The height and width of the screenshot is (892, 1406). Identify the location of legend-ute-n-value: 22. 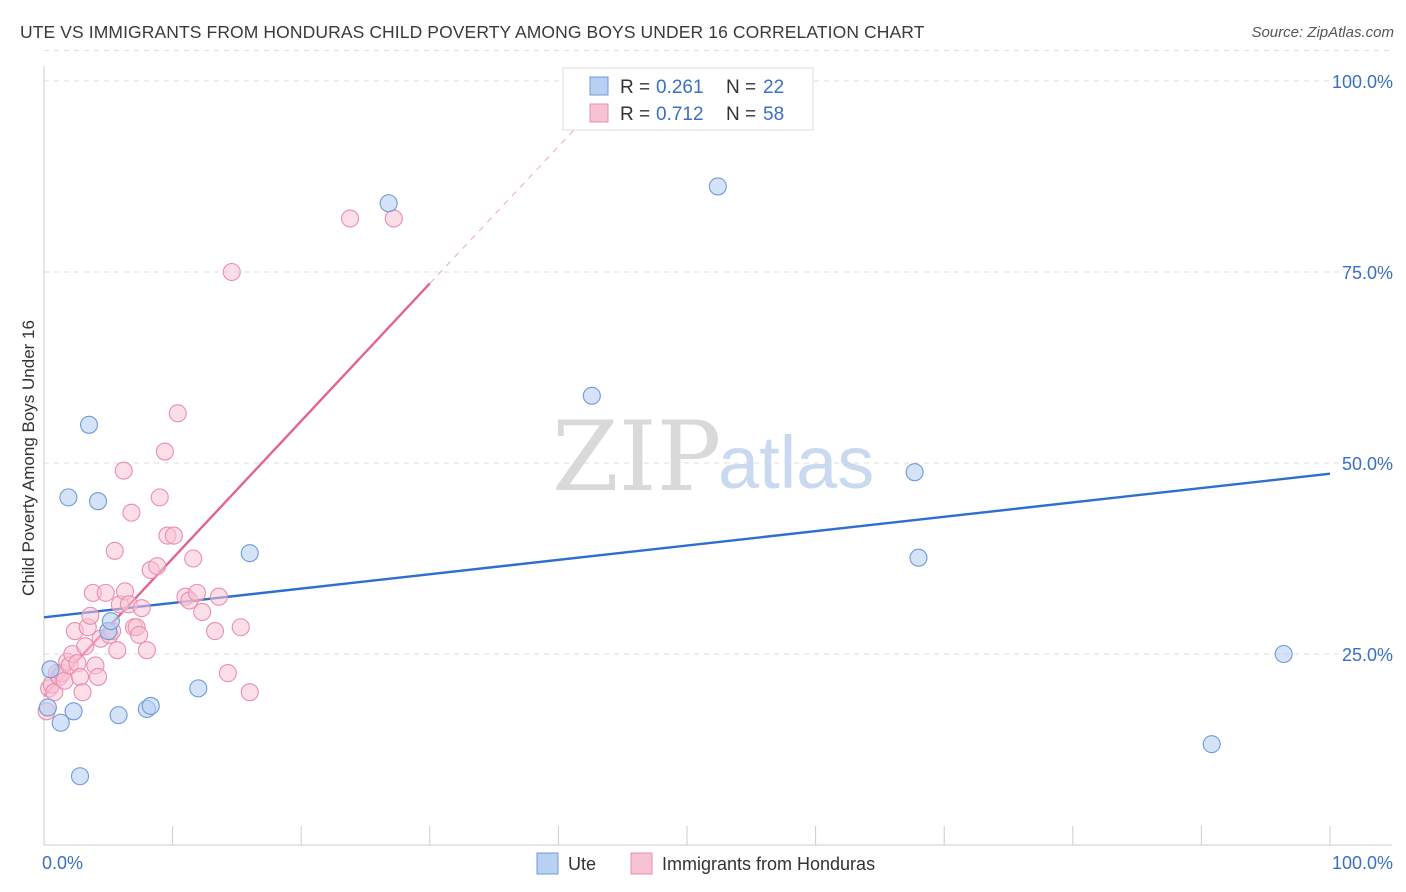
(773, 87).